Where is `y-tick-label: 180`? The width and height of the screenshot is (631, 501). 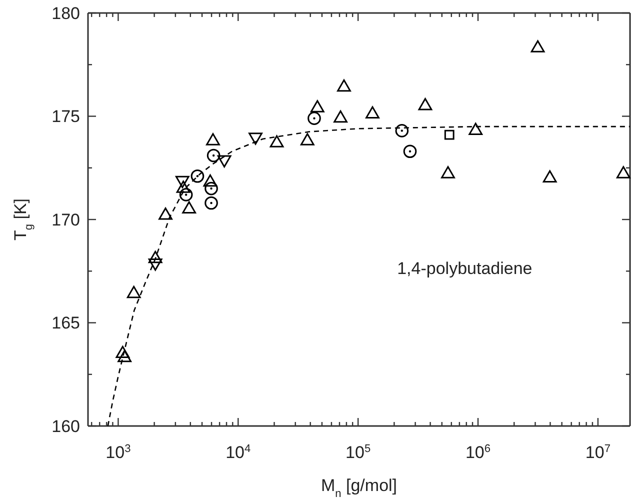 y-tick-label: 180 is located at coordinates (66, 13).